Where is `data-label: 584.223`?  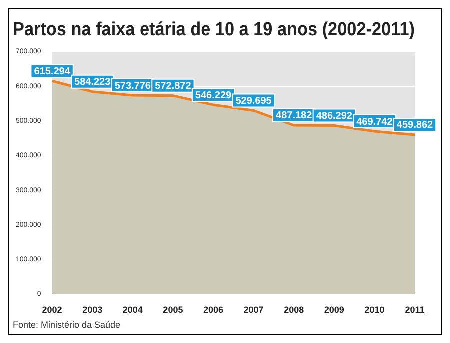
data-label: 584.223 is located at coordinates (93, 82).